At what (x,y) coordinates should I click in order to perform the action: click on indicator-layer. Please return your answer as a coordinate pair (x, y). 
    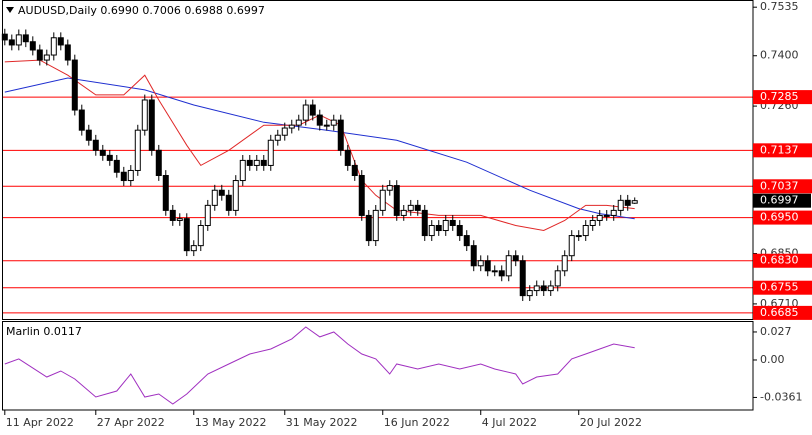
    Looking at the image, I should click on (319, 365).